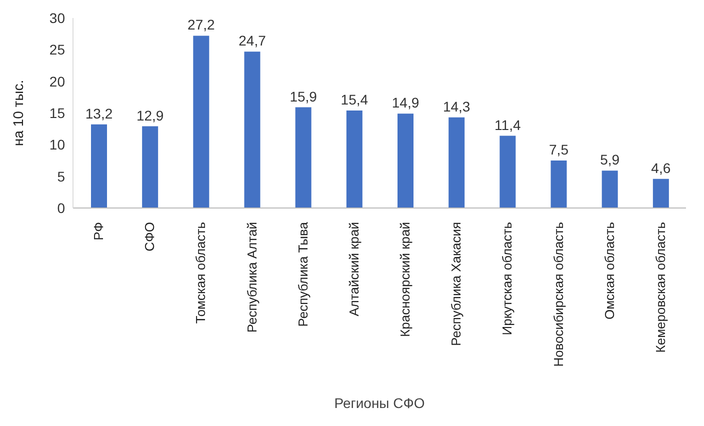  What do you see at coordinates (18, 113) in the screenshot?
I see `y-axis-title: на 10 тыс.` at bounding box center [18, 113].